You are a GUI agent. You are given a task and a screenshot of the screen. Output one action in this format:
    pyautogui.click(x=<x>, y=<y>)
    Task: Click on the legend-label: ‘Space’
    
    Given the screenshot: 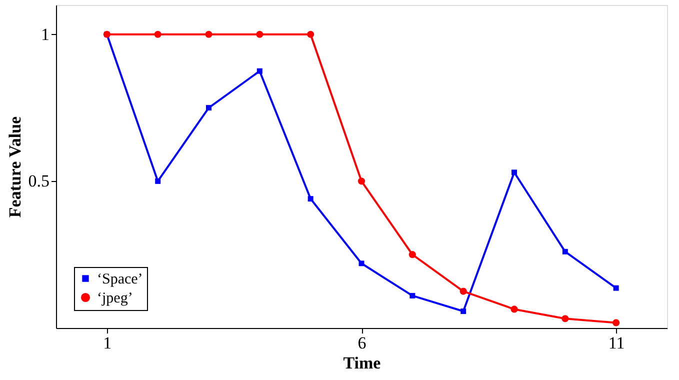 What is the action you would take?
    pyautogui.click(x=120, y=280)
    